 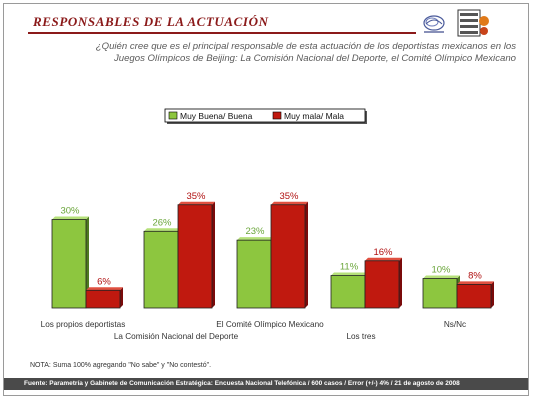 I want to click on category-label: Los tres, so click(x=360, y=336).